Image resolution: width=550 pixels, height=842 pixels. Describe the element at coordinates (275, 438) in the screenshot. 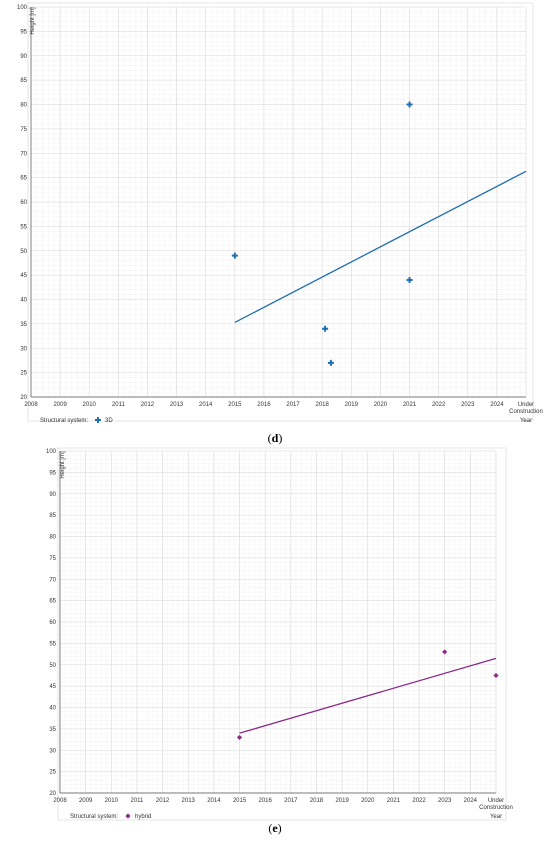

I see `panel-label: (d)` at that location.